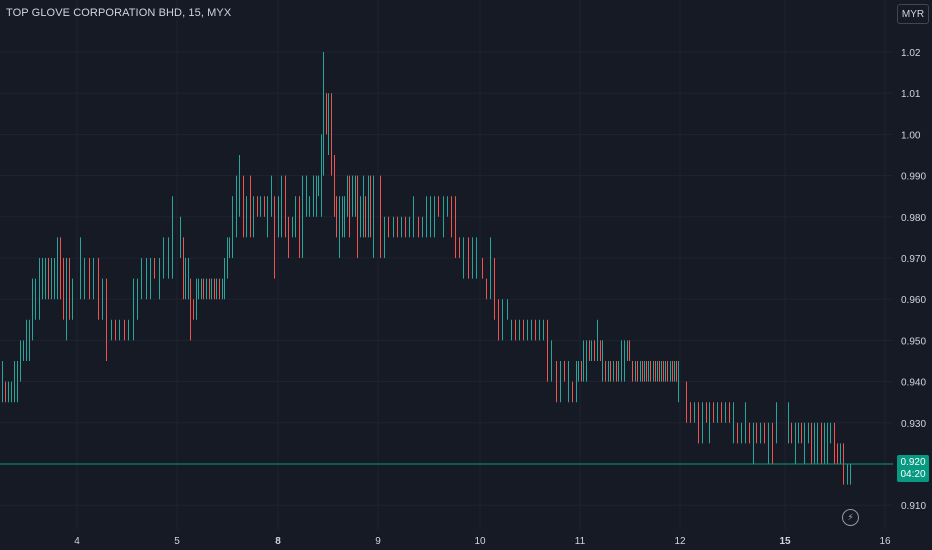 The width and height of the screenshot is (932, 550). I want to click on time-tick-label: 10, so click(480, 541).